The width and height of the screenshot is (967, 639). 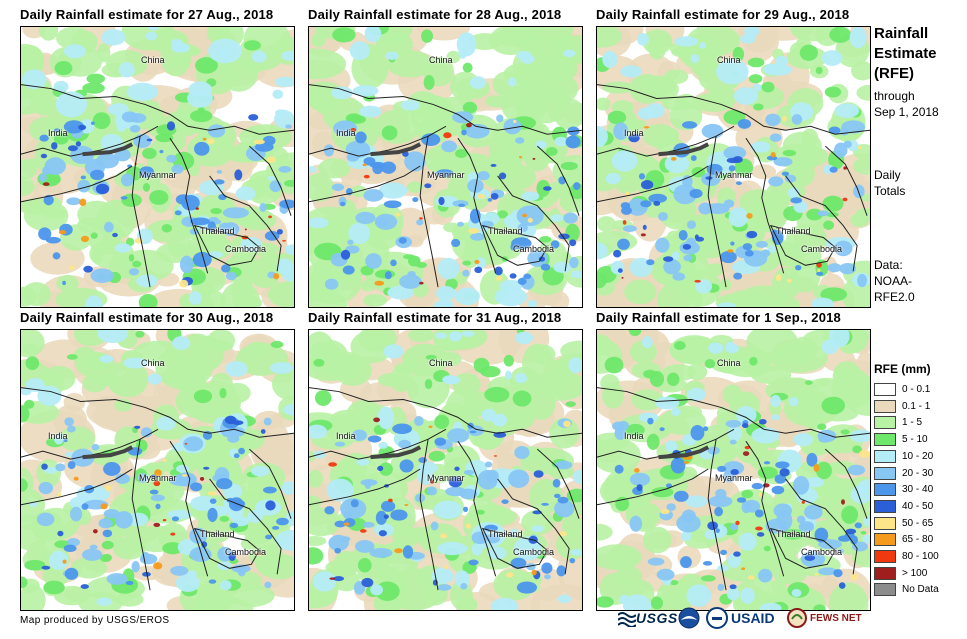 I want to click on noaa-seal-icon, so click(x=689, y=618).